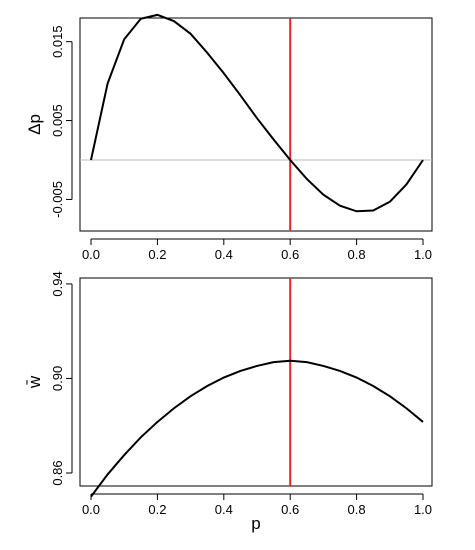 This screenshot has width=475, height=550. I want to click on x-axis-label: p, so click(255, 523).